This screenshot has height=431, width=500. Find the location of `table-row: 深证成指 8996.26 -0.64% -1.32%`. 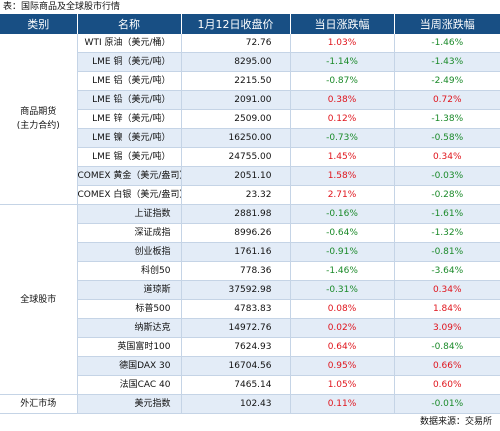

table-row: 深证成指 8996.26 -0.64% -1.32% is located at coordinates (250, 233).